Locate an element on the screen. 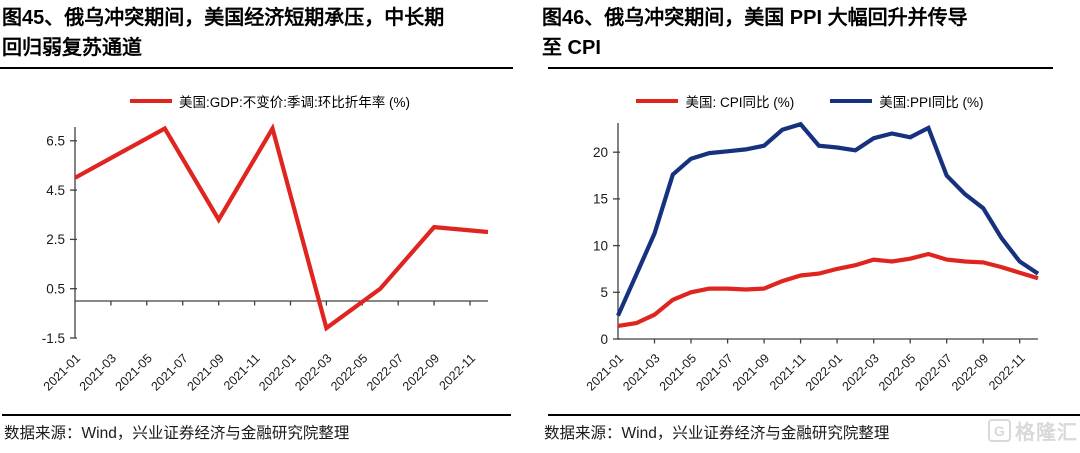 Image resolution: width=1080 pixels, height=453 pixels. y-tick-label: 0 is located at coordinates (604, 339).